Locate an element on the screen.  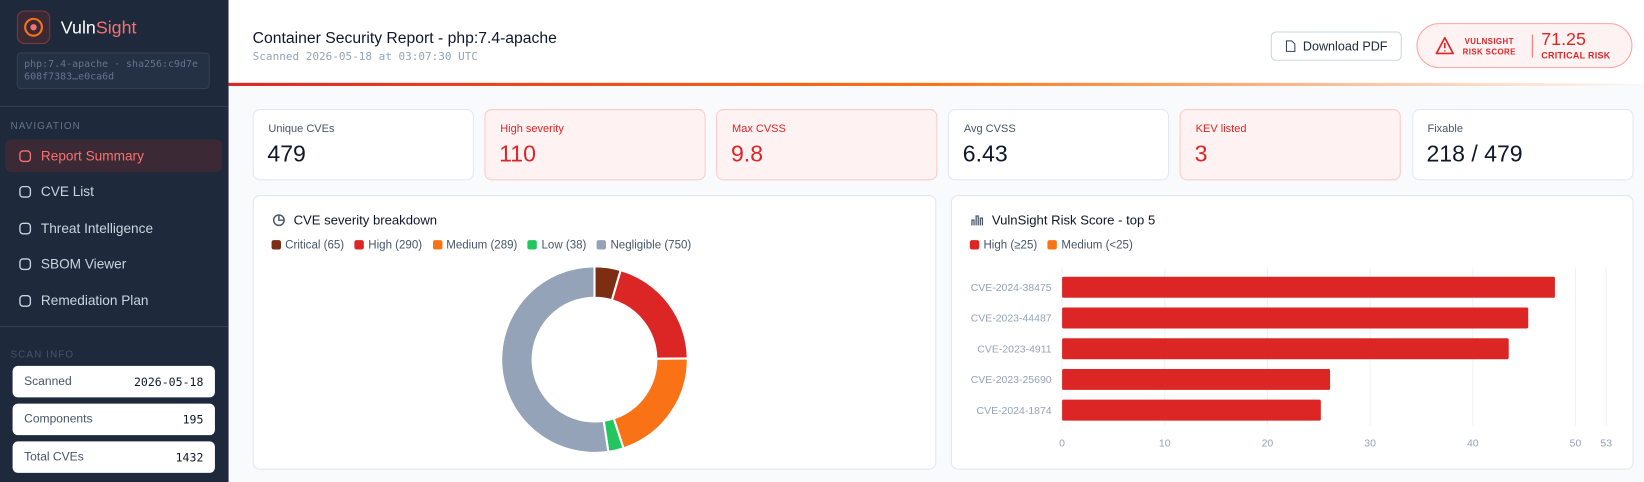
y-tick-label: CVE-2023-25690 is located at coordinates (1011, 380).